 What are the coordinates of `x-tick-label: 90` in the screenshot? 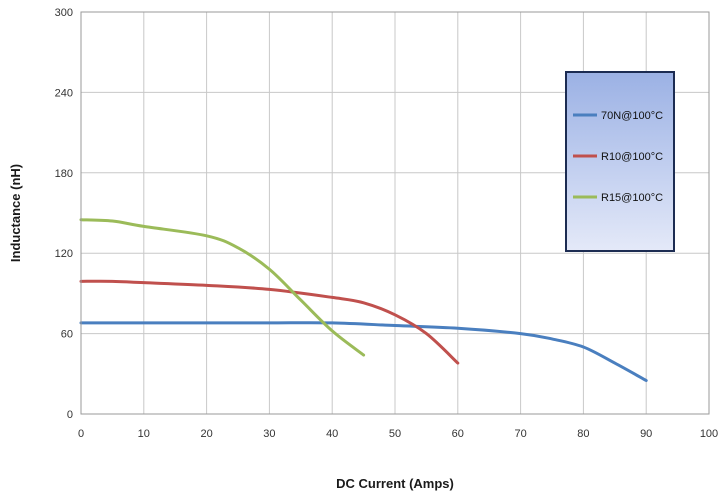 It's located at (646, 434).